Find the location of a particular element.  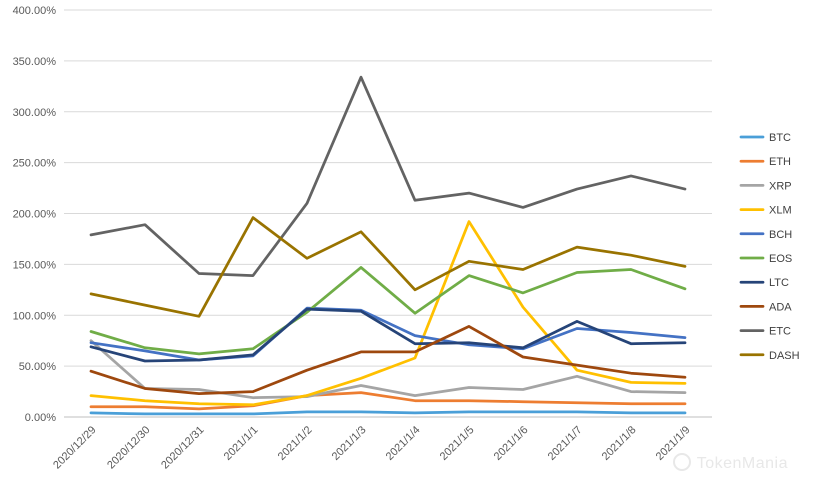

wechat-icon is located at coordinates (681, 462).